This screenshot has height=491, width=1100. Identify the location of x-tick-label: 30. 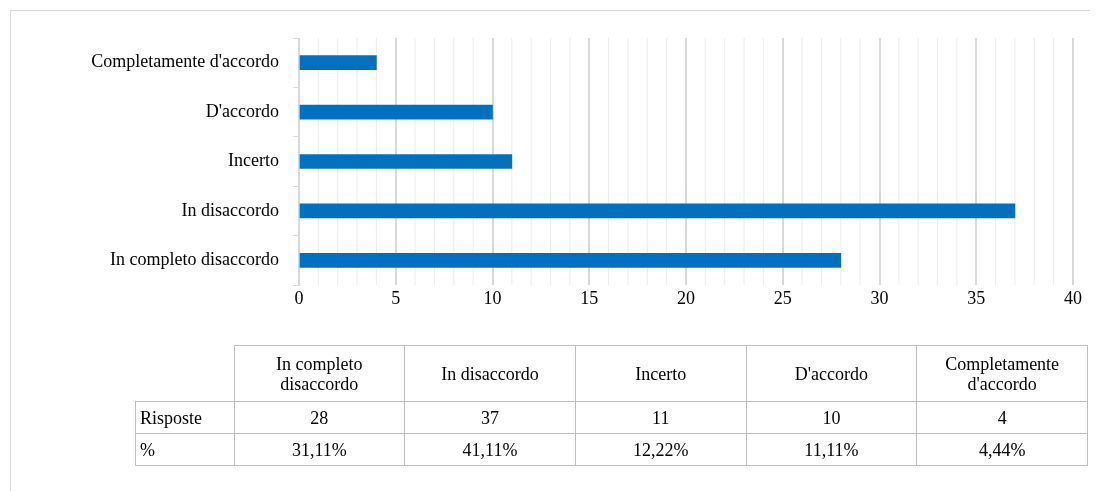
(879, 297).